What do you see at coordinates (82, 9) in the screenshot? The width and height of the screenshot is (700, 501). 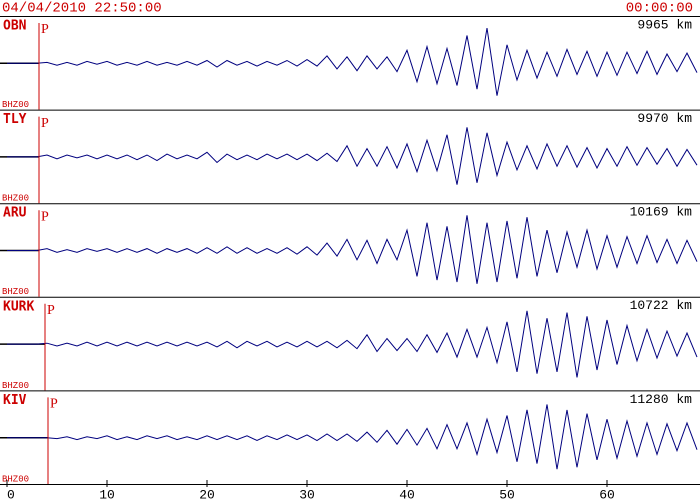 I see `header-datetime: 04/04/2010 22:50:00` at bounding box center [82, 9].